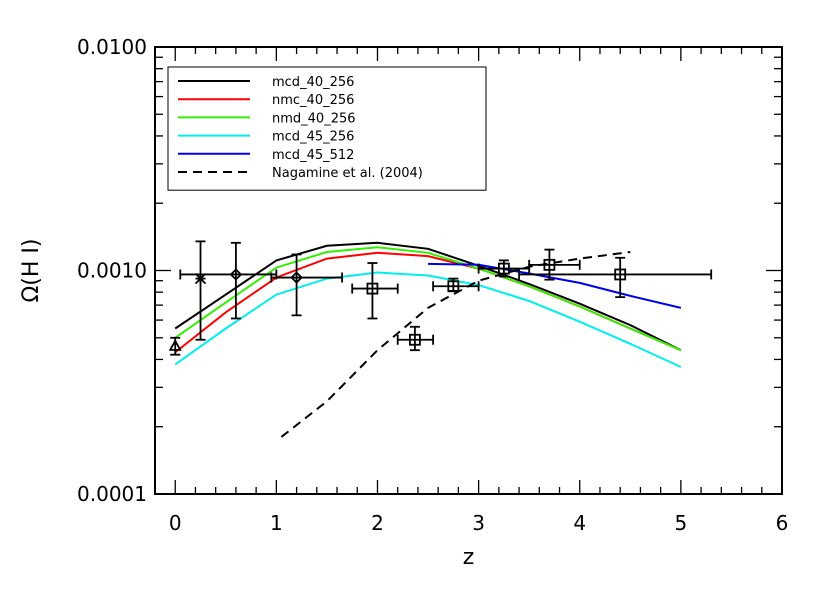  I want to click on y-tick-label: 0.0100, so click(112, 47).